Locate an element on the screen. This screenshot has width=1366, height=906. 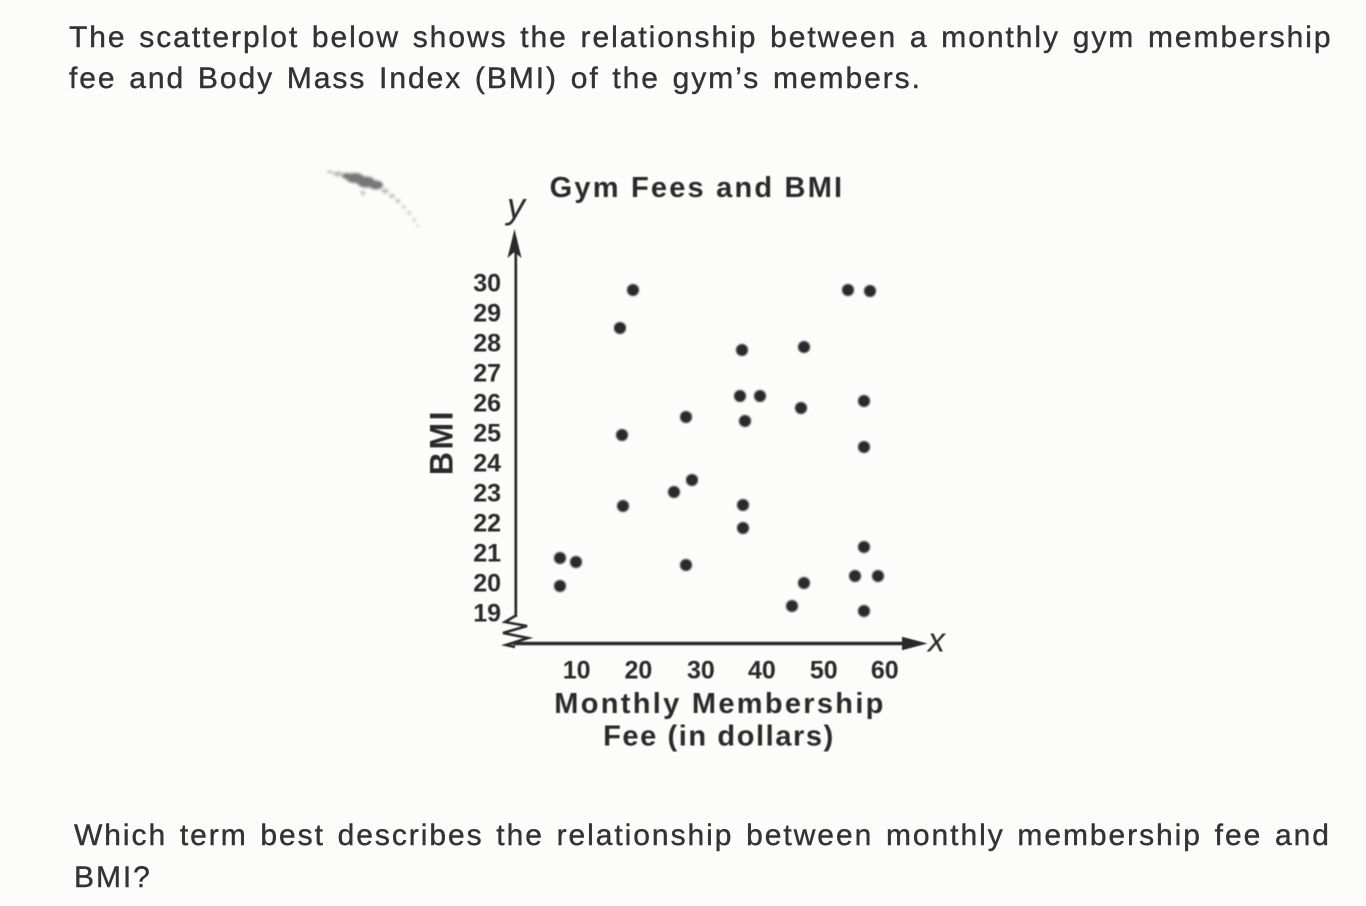
svg-text: Fee (in dollars) is located at coordinates (719, 737).